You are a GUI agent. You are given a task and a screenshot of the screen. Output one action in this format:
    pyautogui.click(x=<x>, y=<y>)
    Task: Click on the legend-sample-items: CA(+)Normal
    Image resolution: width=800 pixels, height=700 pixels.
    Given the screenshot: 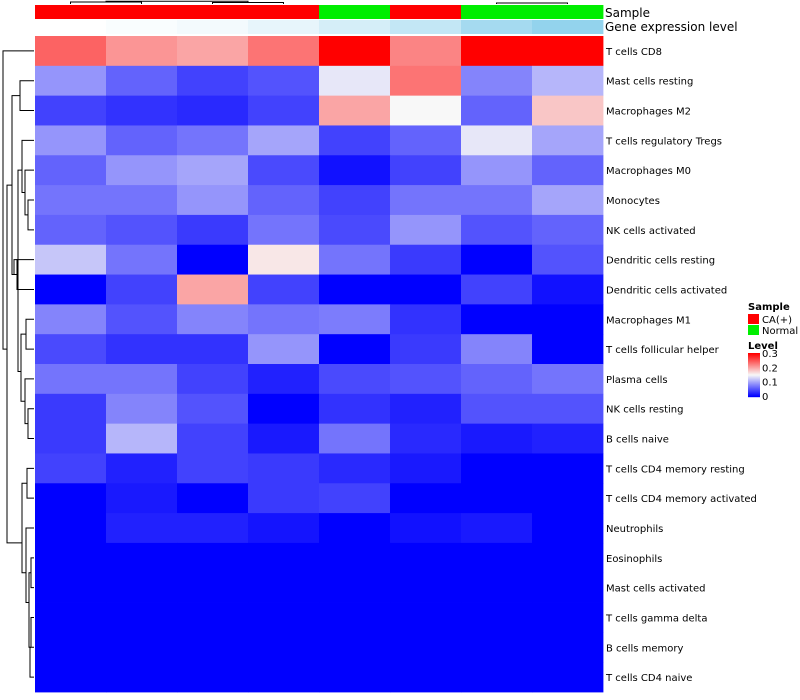 What is the action you would take?
    pyautogui.click(x=773, y=325)
    